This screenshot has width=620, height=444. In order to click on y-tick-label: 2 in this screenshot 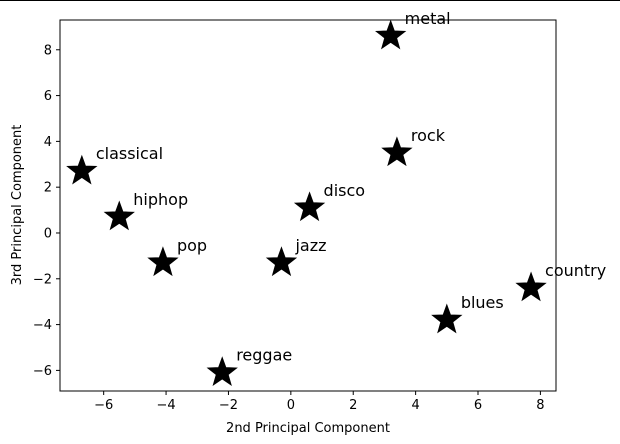, I will do `click(48, 188)`.